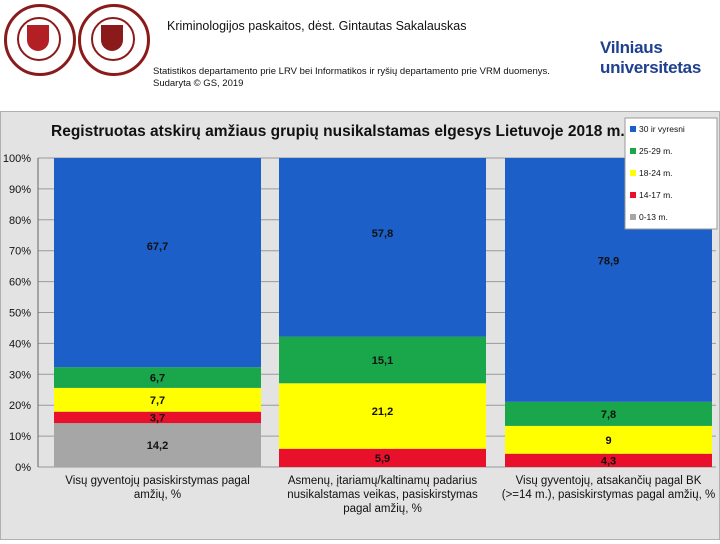 The width and height of the screenshot is (720, 544). I want to click on y-tick-label: 50%, so click(20, 314).